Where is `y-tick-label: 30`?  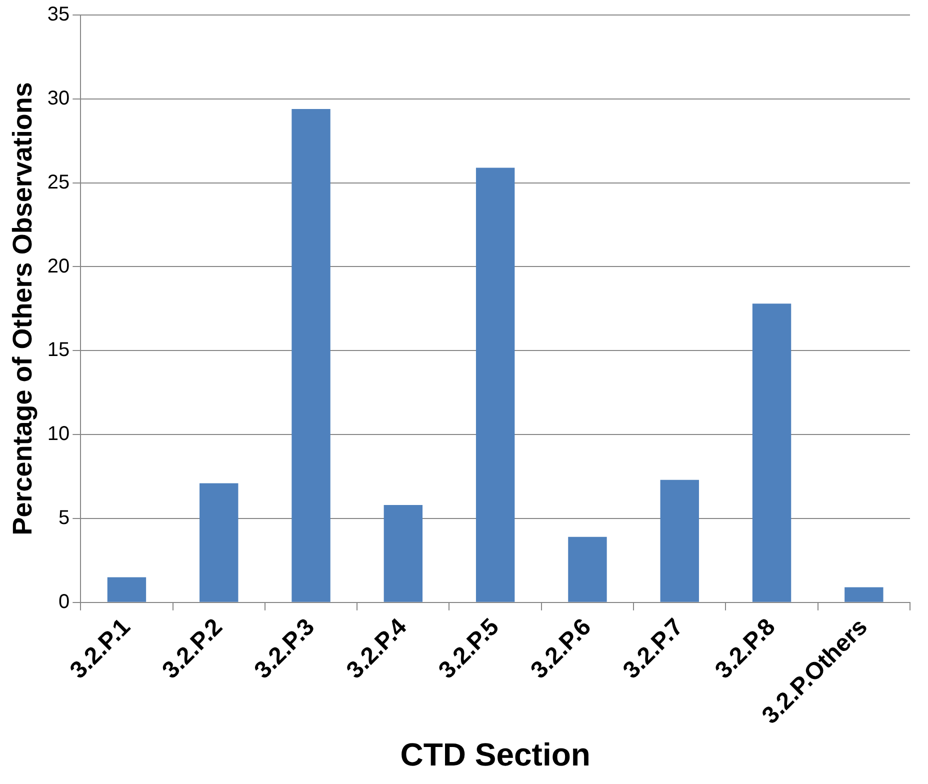
y-tick-label: 30 is located at coordinates (58, 98).